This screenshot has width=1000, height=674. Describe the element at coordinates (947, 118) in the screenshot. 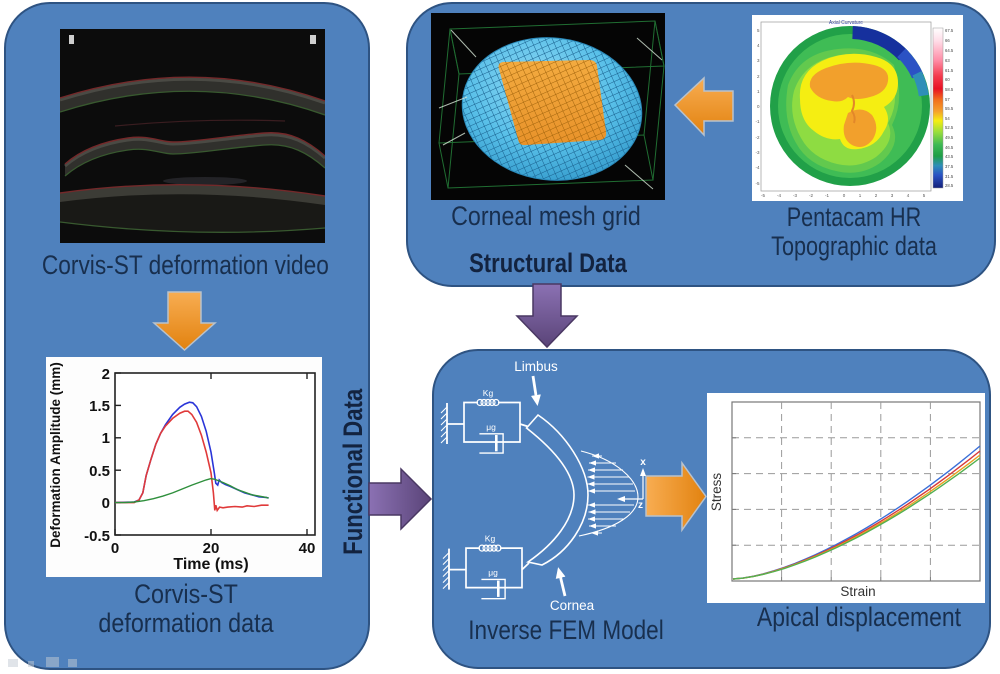

I see `svg-text: 54` at that location.